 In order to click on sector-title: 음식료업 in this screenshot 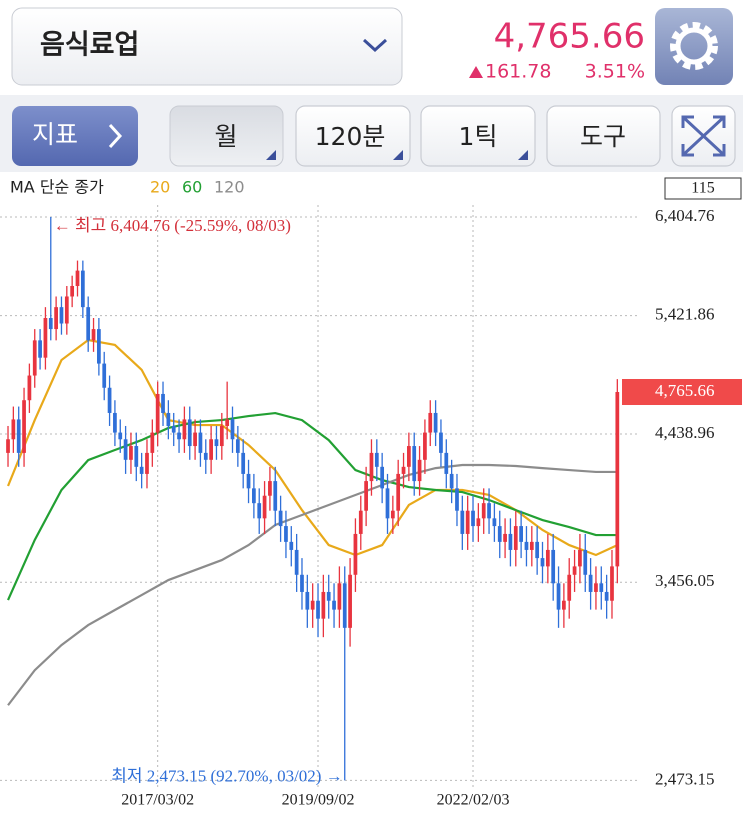, I will do `click(89, 45)`.